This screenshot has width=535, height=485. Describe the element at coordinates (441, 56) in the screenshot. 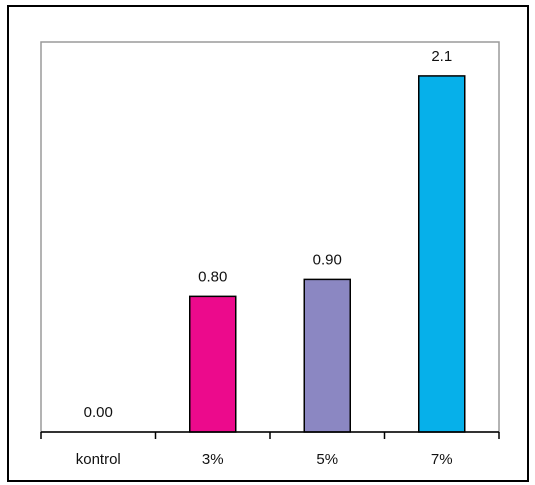

I see `data-label-3: 2.1` at that location.